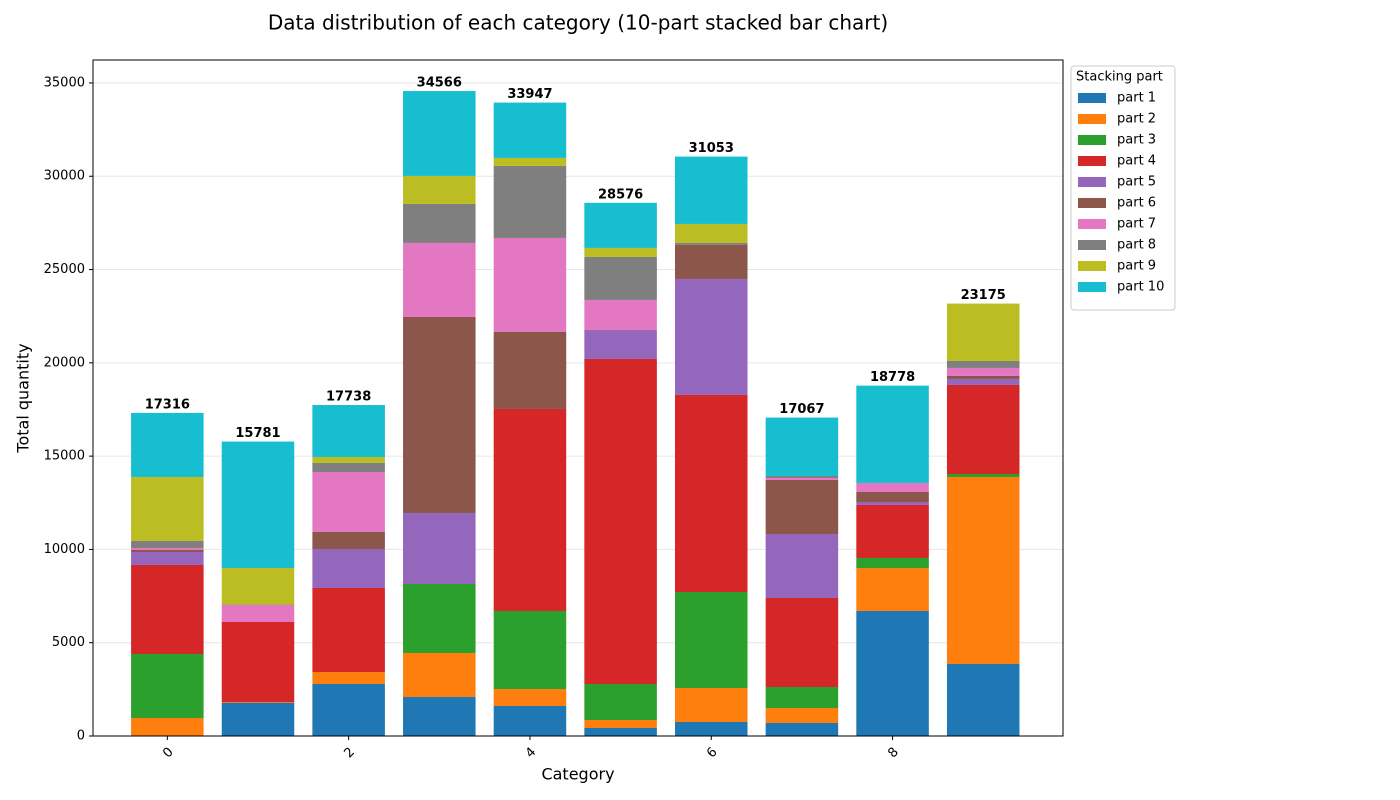 This screenshot has height=800, width=1400. What do you see at coordinates (64, 362) in the screenshot?
I see `y-tick-label: 20000` at bounding box center [64, 362].